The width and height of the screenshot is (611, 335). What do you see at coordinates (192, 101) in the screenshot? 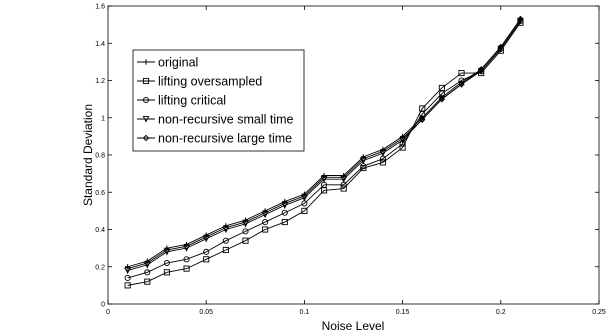
I see `legend-label: lifting critical` at bounding box center [192, 101].